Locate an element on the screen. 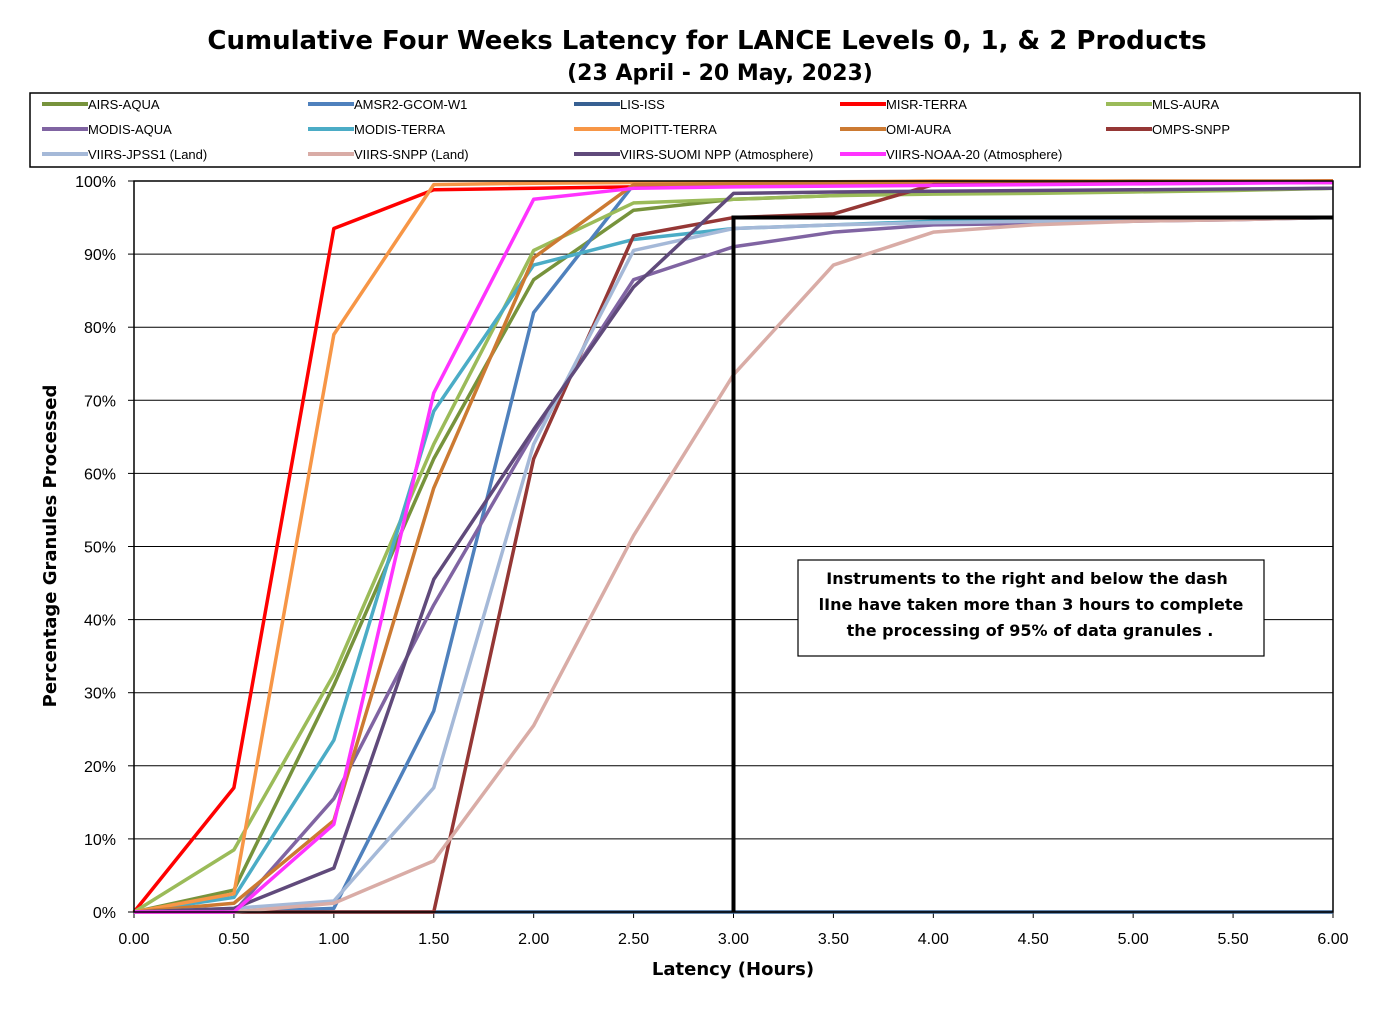 The image size is (1395, 1011). y-tick-label: 70% is located at coordinates (100, 401).